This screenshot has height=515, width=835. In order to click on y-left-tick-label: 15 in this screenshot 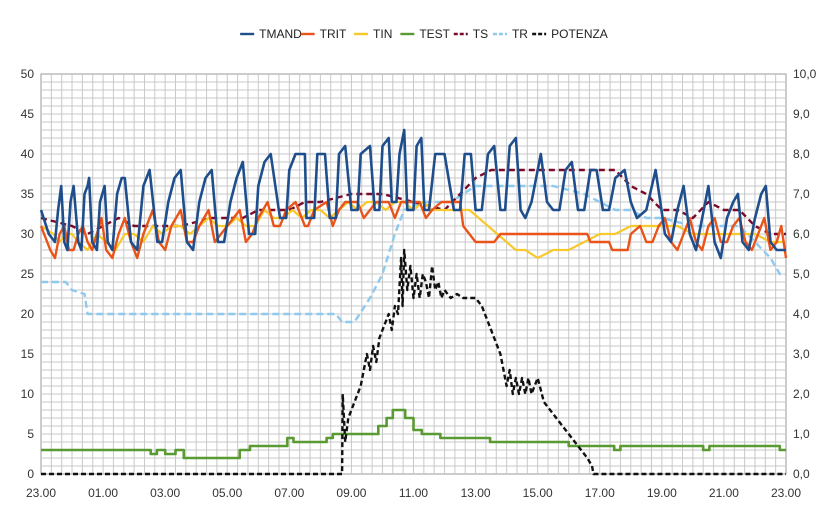, I will do `click(28, 354)`.